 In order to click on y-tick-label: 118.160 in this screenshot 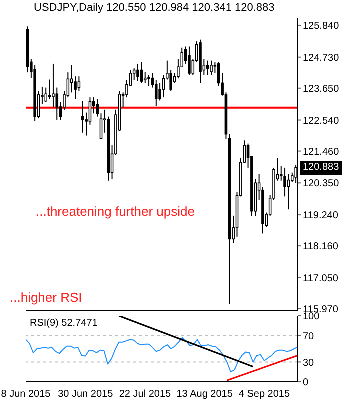, I will do `click(321, 247)`.